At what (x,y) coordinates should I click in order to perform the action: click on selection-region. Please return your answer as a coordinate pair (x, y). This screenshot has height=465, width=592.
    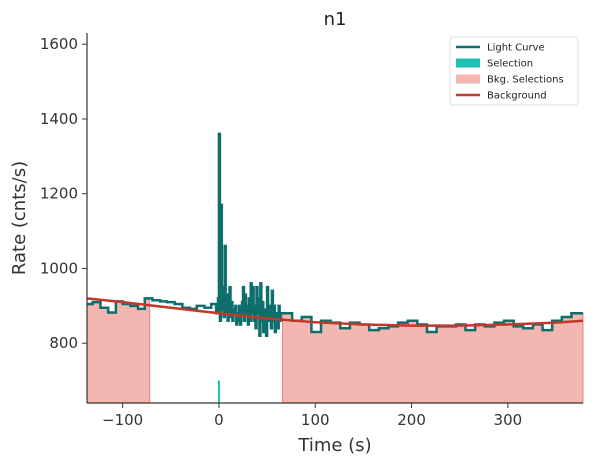
    Looking at the image, I should click on (218, 391).